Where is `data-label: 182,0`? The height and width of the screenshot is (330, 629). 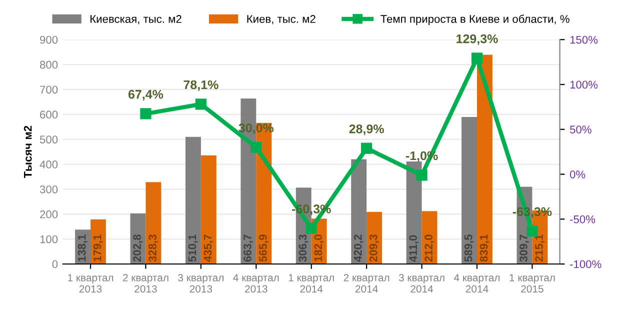 data-label: 182,0 is located at coordinates (319, 248).